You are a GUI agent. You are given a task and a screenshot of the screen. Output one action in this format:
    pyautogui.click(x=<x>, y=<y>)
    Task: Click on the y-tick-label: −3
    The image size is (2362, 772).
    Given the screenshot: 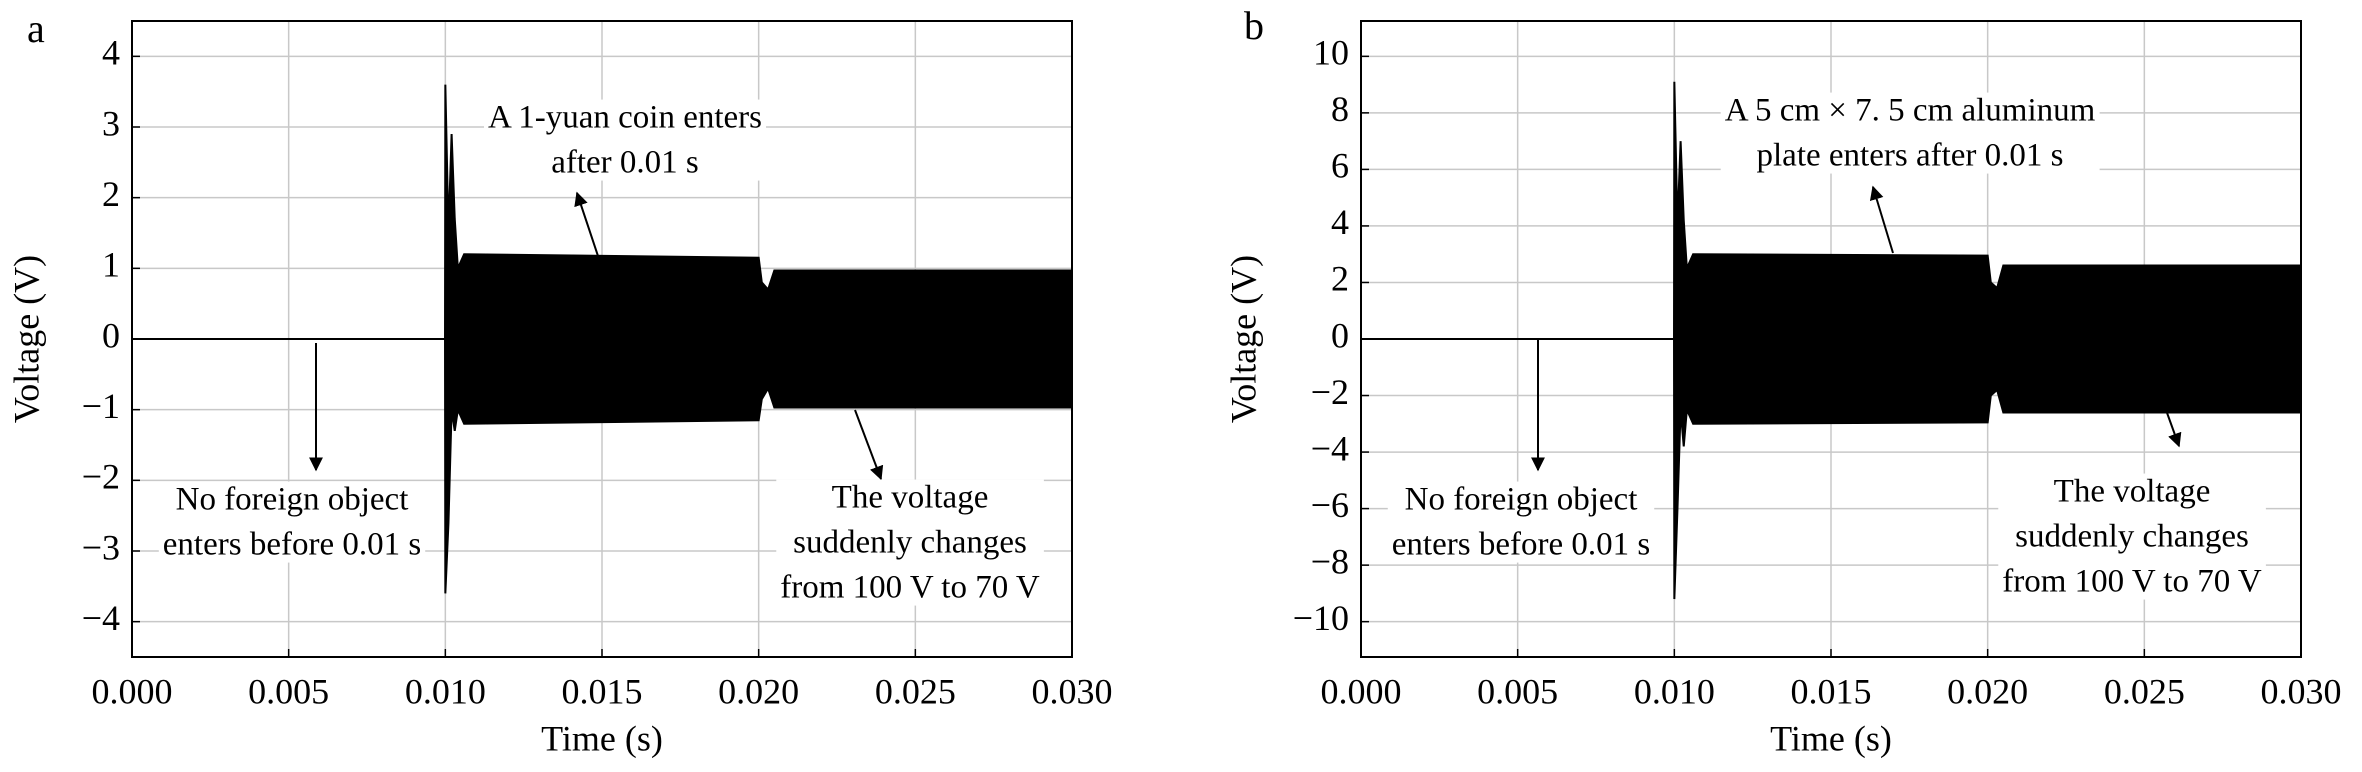 What is the action you would take?
    pyautogui.click(x=101, y=547)
    